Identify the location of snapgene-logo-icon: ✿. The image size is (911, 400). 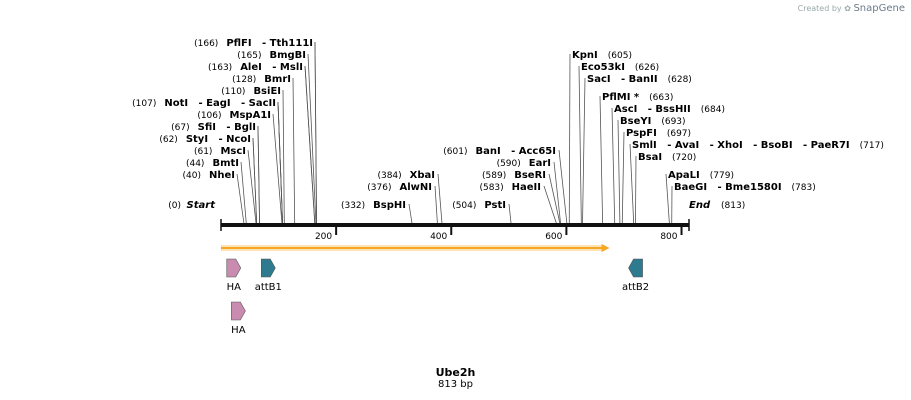
(847, 8).